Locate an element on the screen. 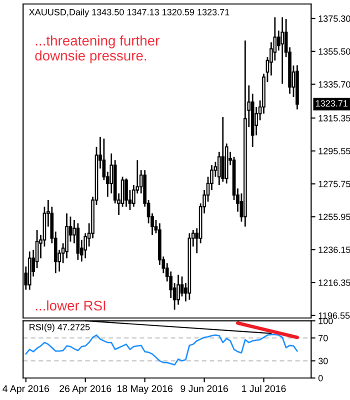  y-tick-label: 1275.75 is located at coordinates (334, 184).